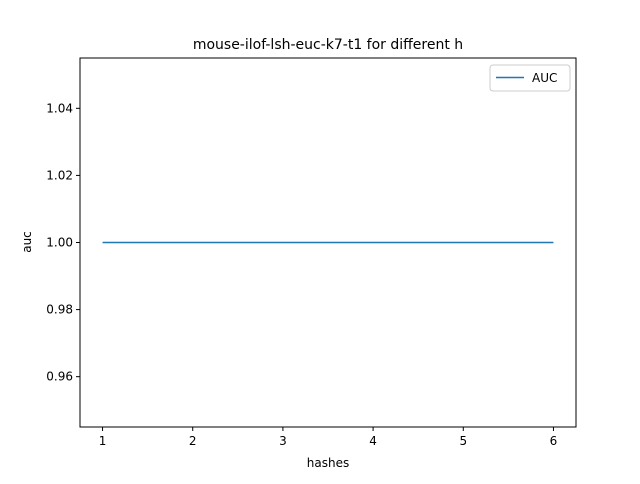  Describe the element at coordinates (59, 310) in the screenshot. I see `y-tick-label: 0.98` at that location.